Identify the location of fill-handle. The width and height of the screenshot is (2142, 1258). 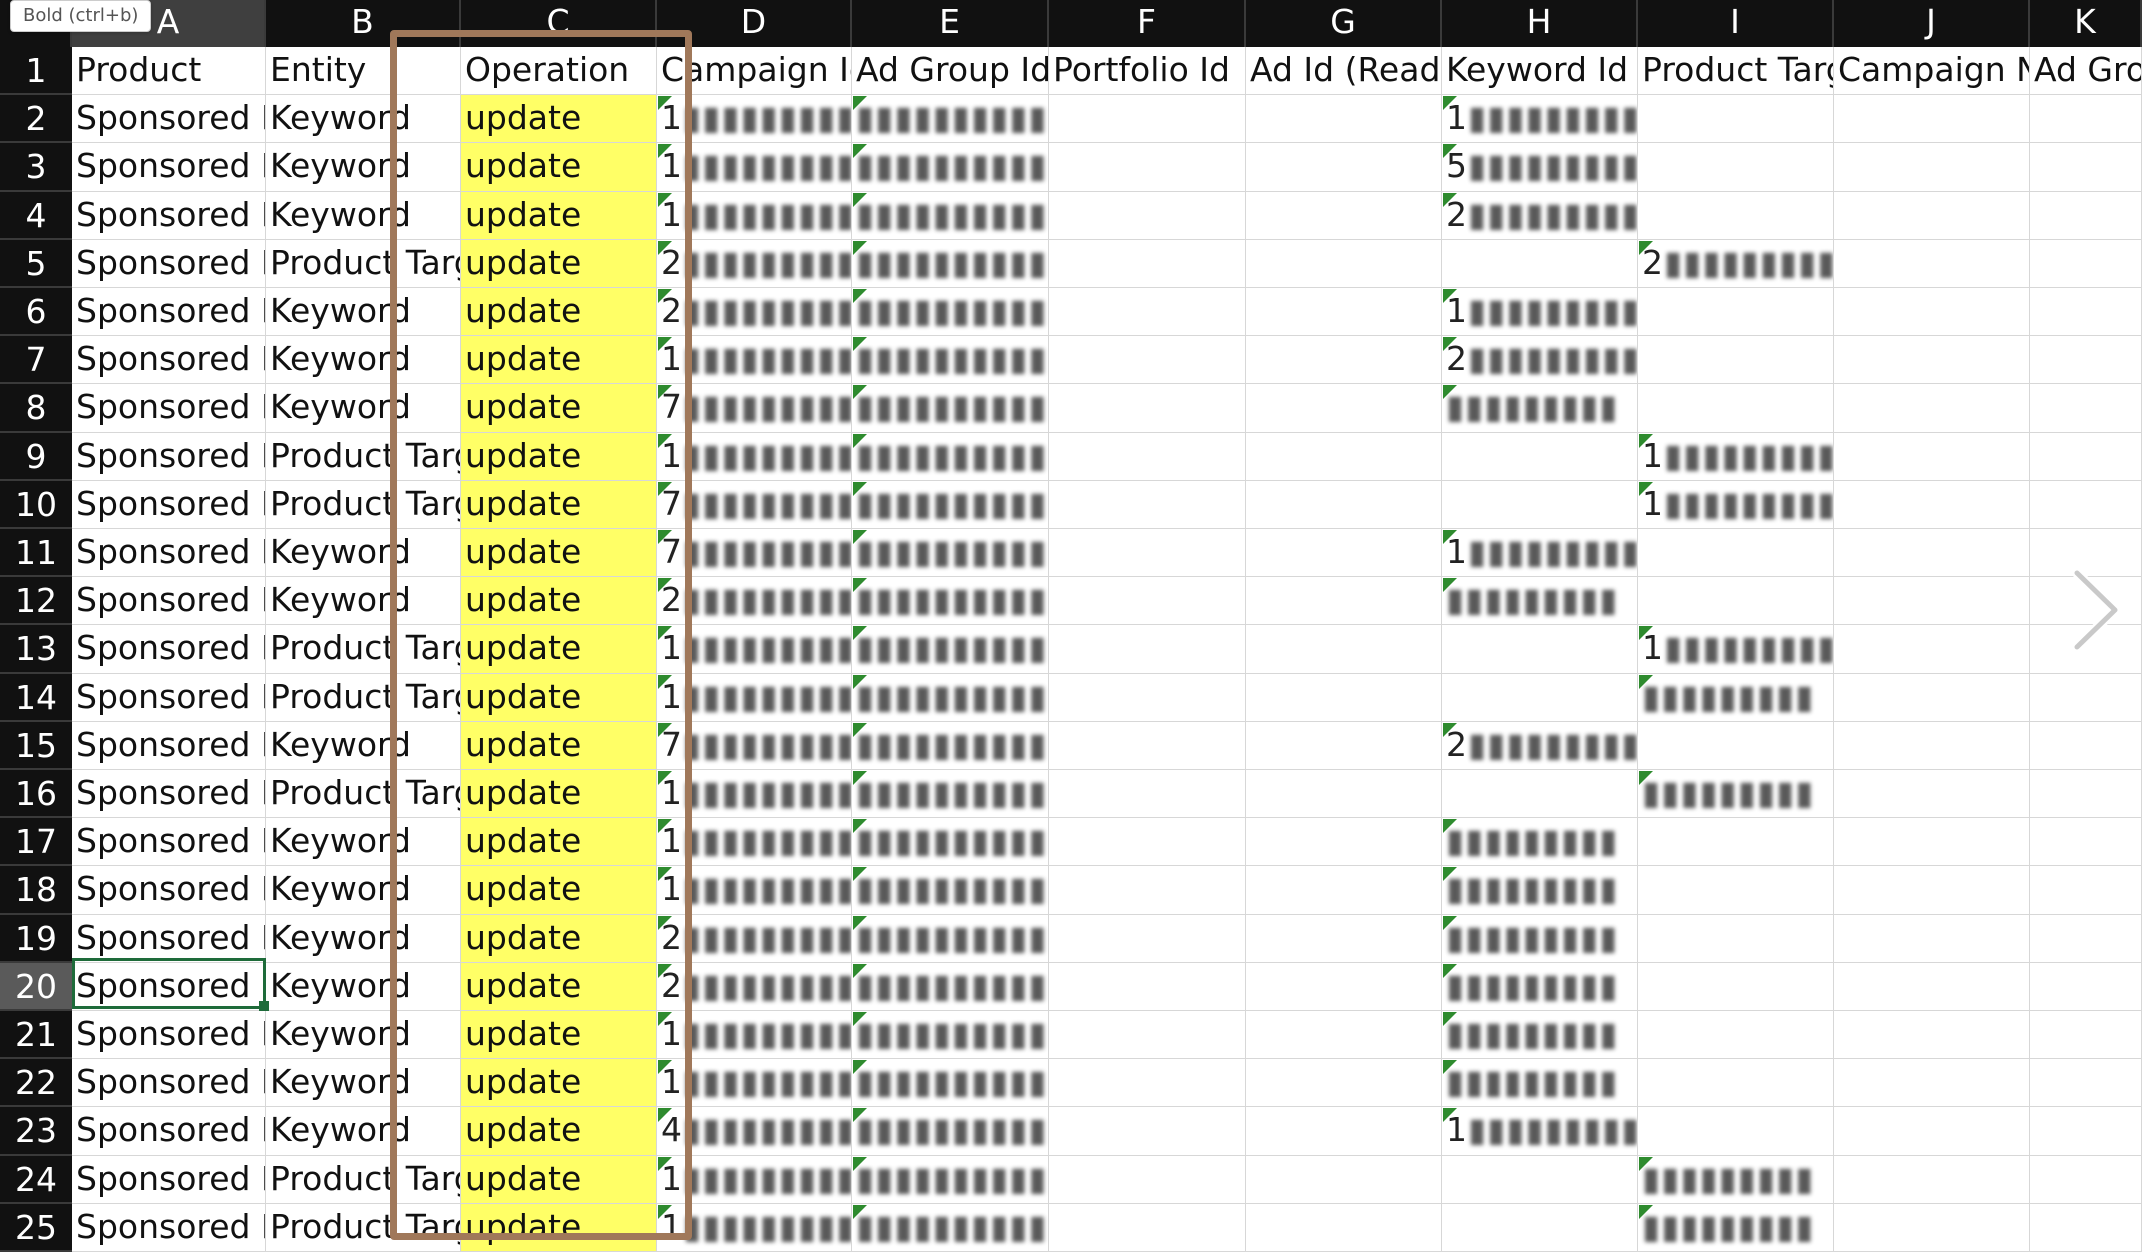
(264, 1006).